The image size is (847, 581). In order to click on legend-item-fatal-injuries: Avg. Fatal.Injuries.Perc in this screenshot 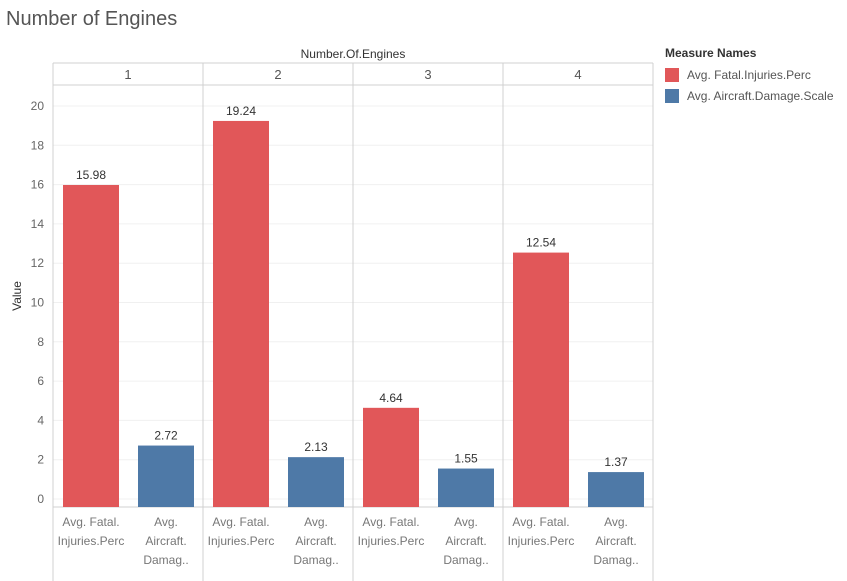, I will do `click(749, 74)`.